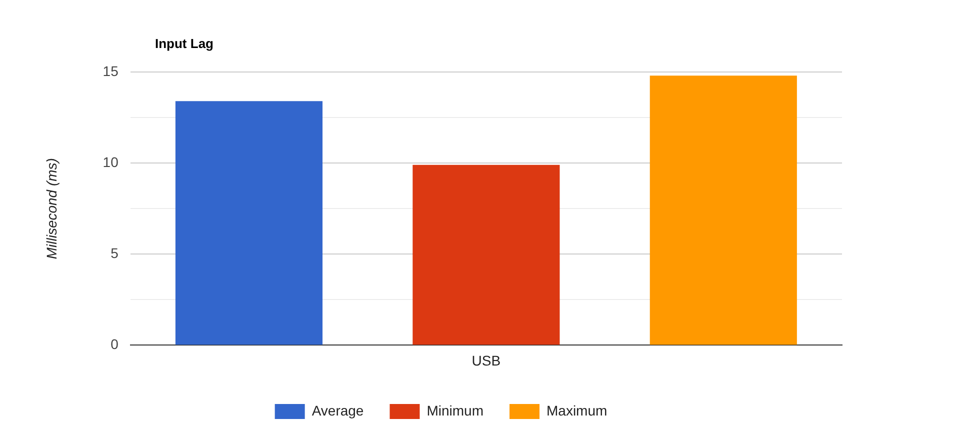  What do you see at coordinates (577, 410) in the screenshot?
I see `legend-label: Maximum` at bounding box center [577, 410].